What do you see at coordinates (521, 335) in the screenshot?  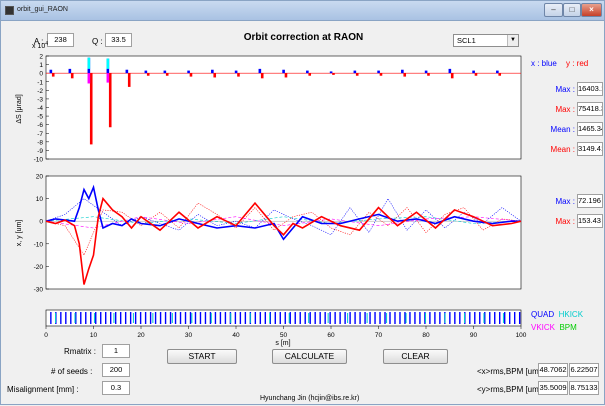 I see `lattice-xtick-label: 100` at bounding box center [521, 335].